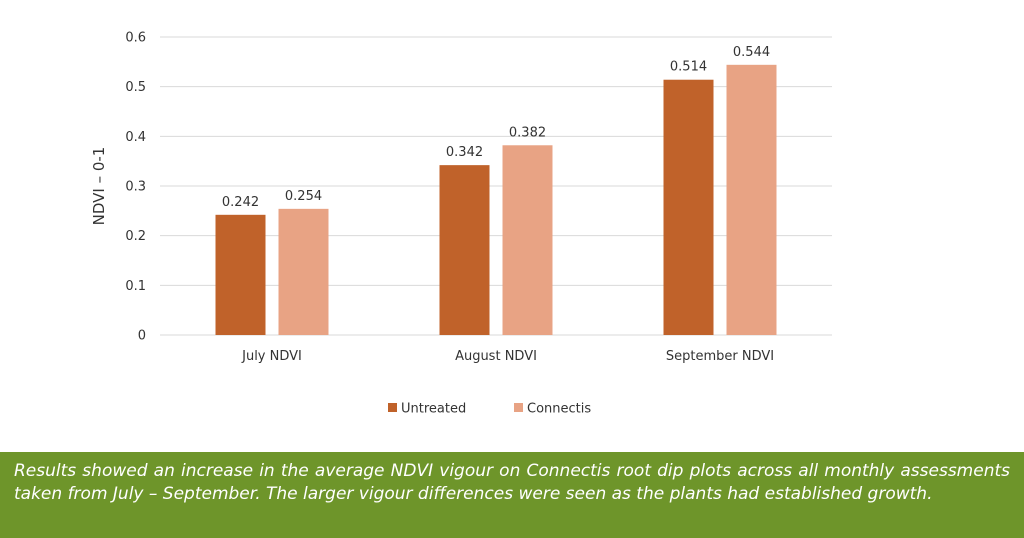 The height and width of the screenshot is (538, 1024). Describe the element at coordinates (135, 187) in the screenshot. I see `y-tick-label: 0.3` at that location.